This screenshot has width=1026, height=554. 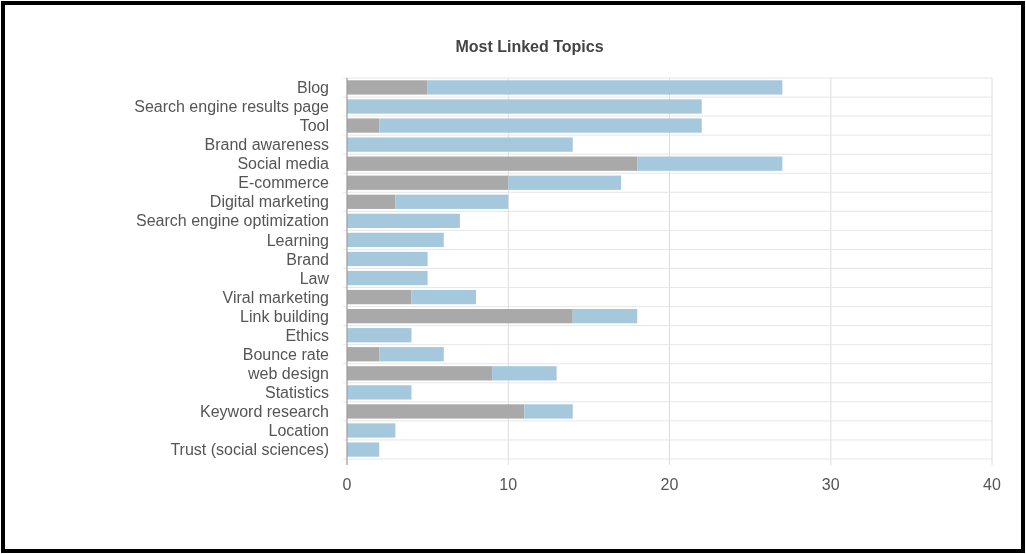 What do you see at coordinates (312, 88) in the screenshot?
I see `y-tick-label: Blog` at bounding box center [312, 88].